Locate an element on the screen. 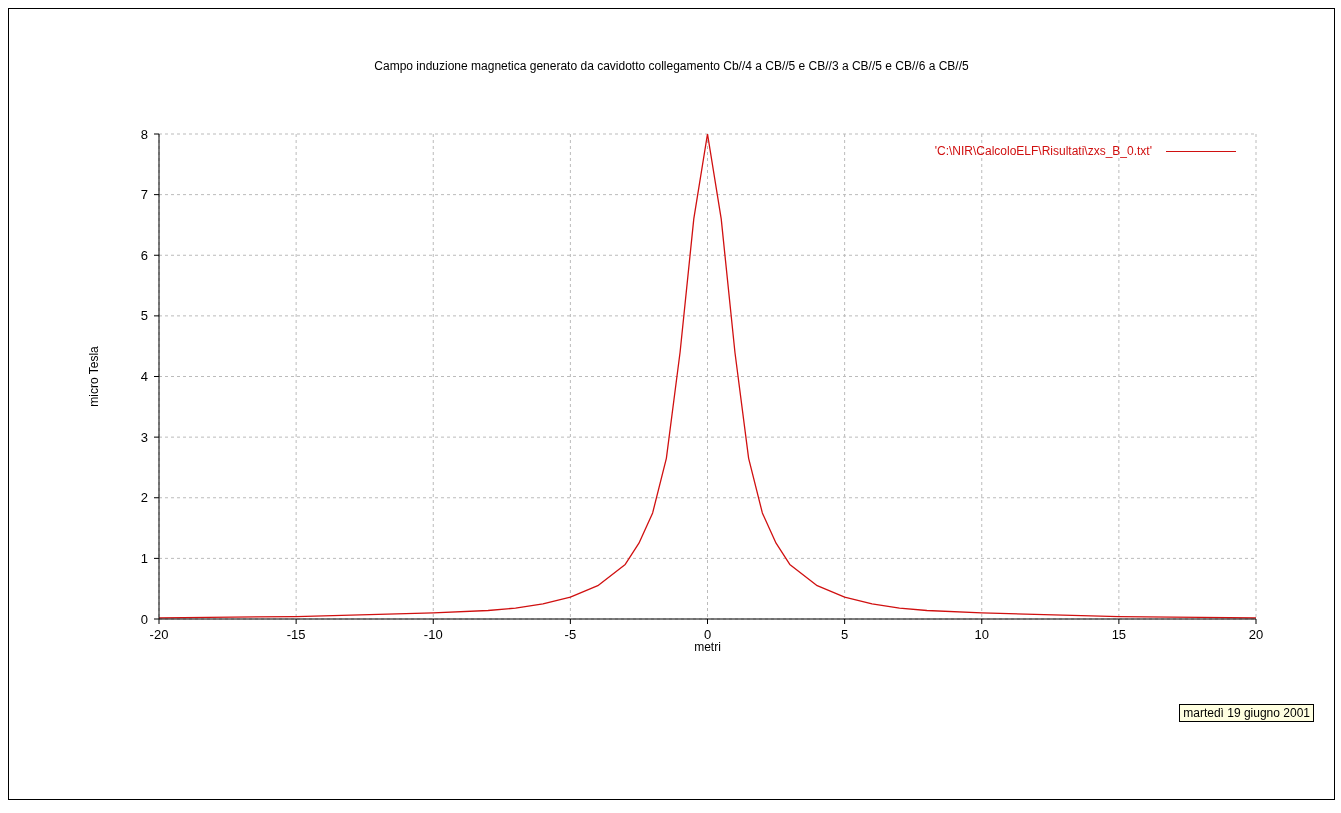  text: martedì 19 giugno 2001 is located at coordinates (1246, 713).